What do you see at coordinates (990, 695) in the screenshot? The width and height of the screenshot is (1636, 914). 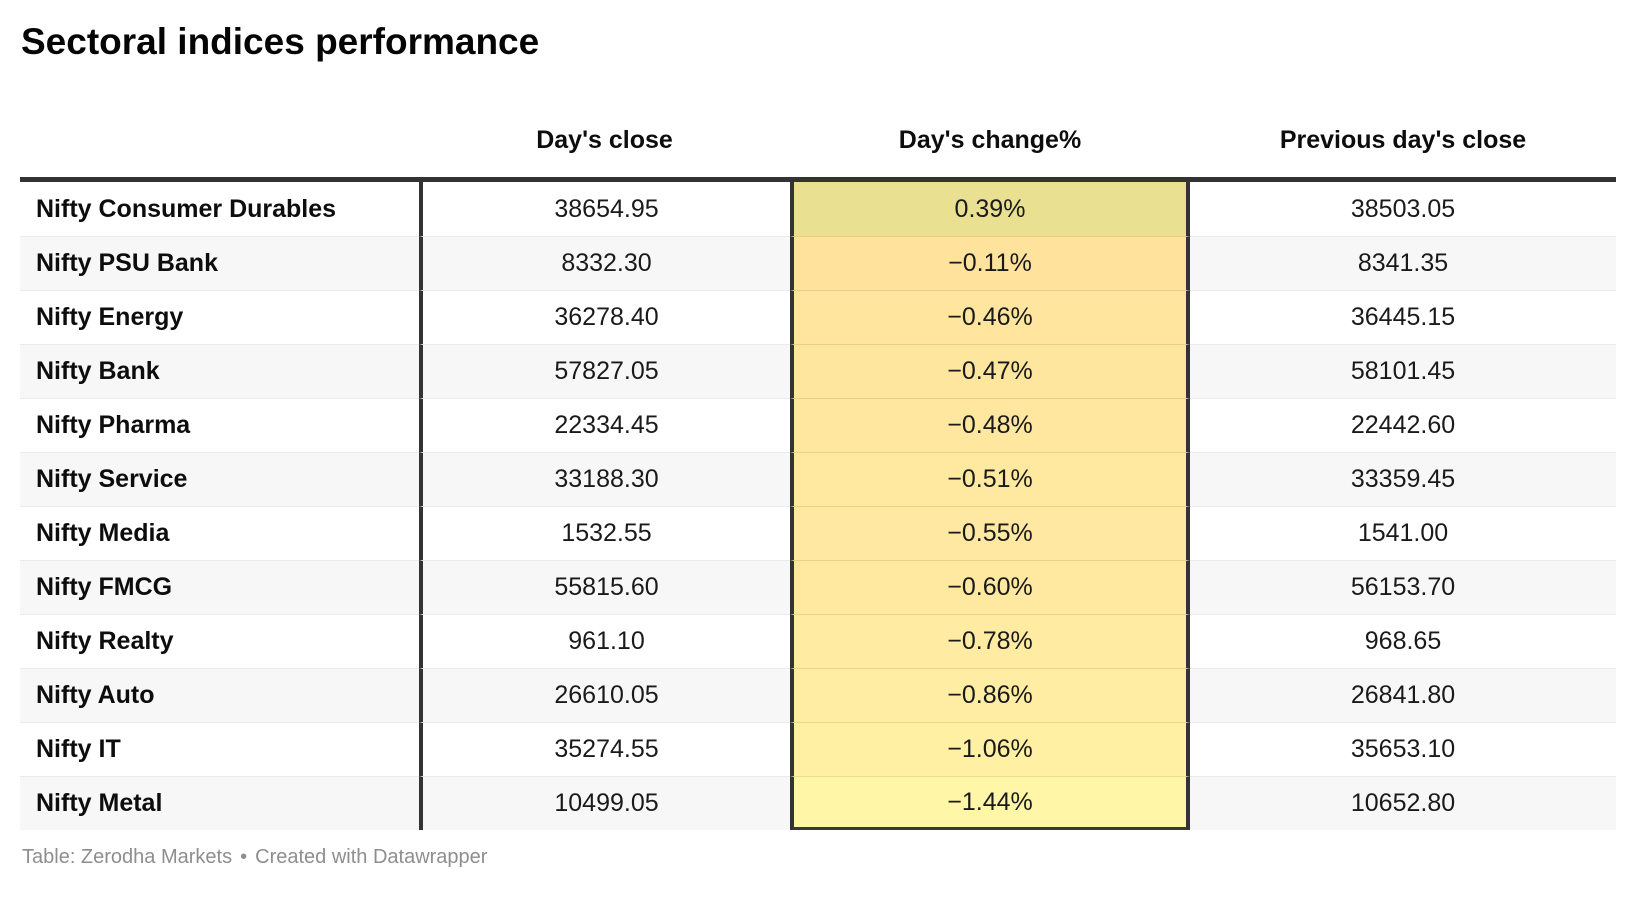 I see `cell-days-change: −0.86%` at bounding box center [990, 695].